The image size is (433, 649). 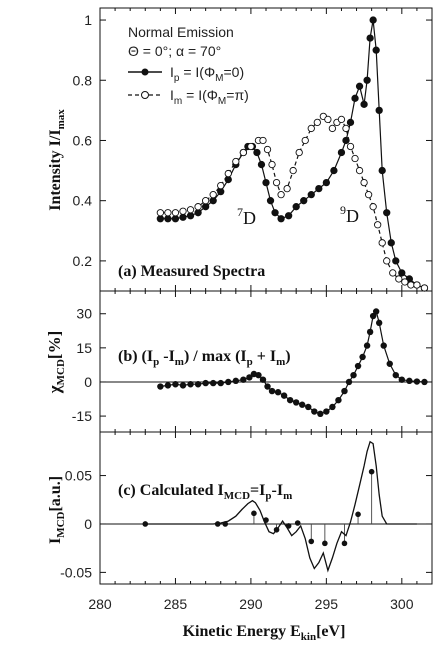 I want to click on panel-c-ylabel: IMCD[a.u.], so click(x=57, y=510).